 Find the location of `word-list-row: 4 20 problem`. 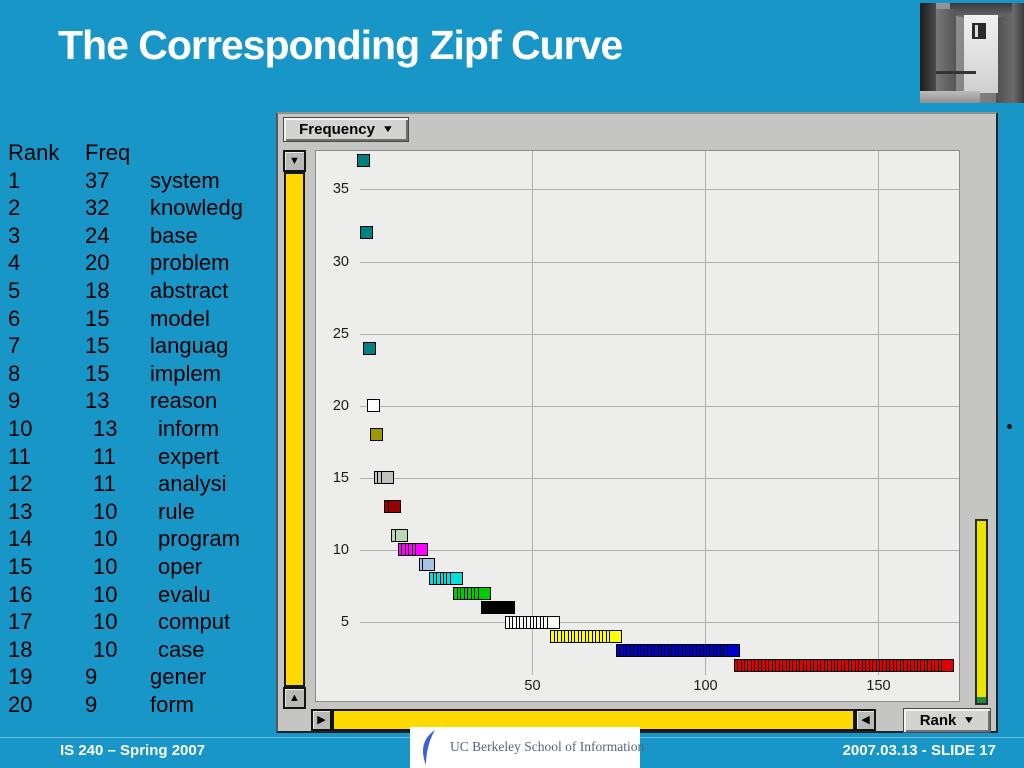

word-list-row: 4 20 problem is located at coordinates (125, 264).